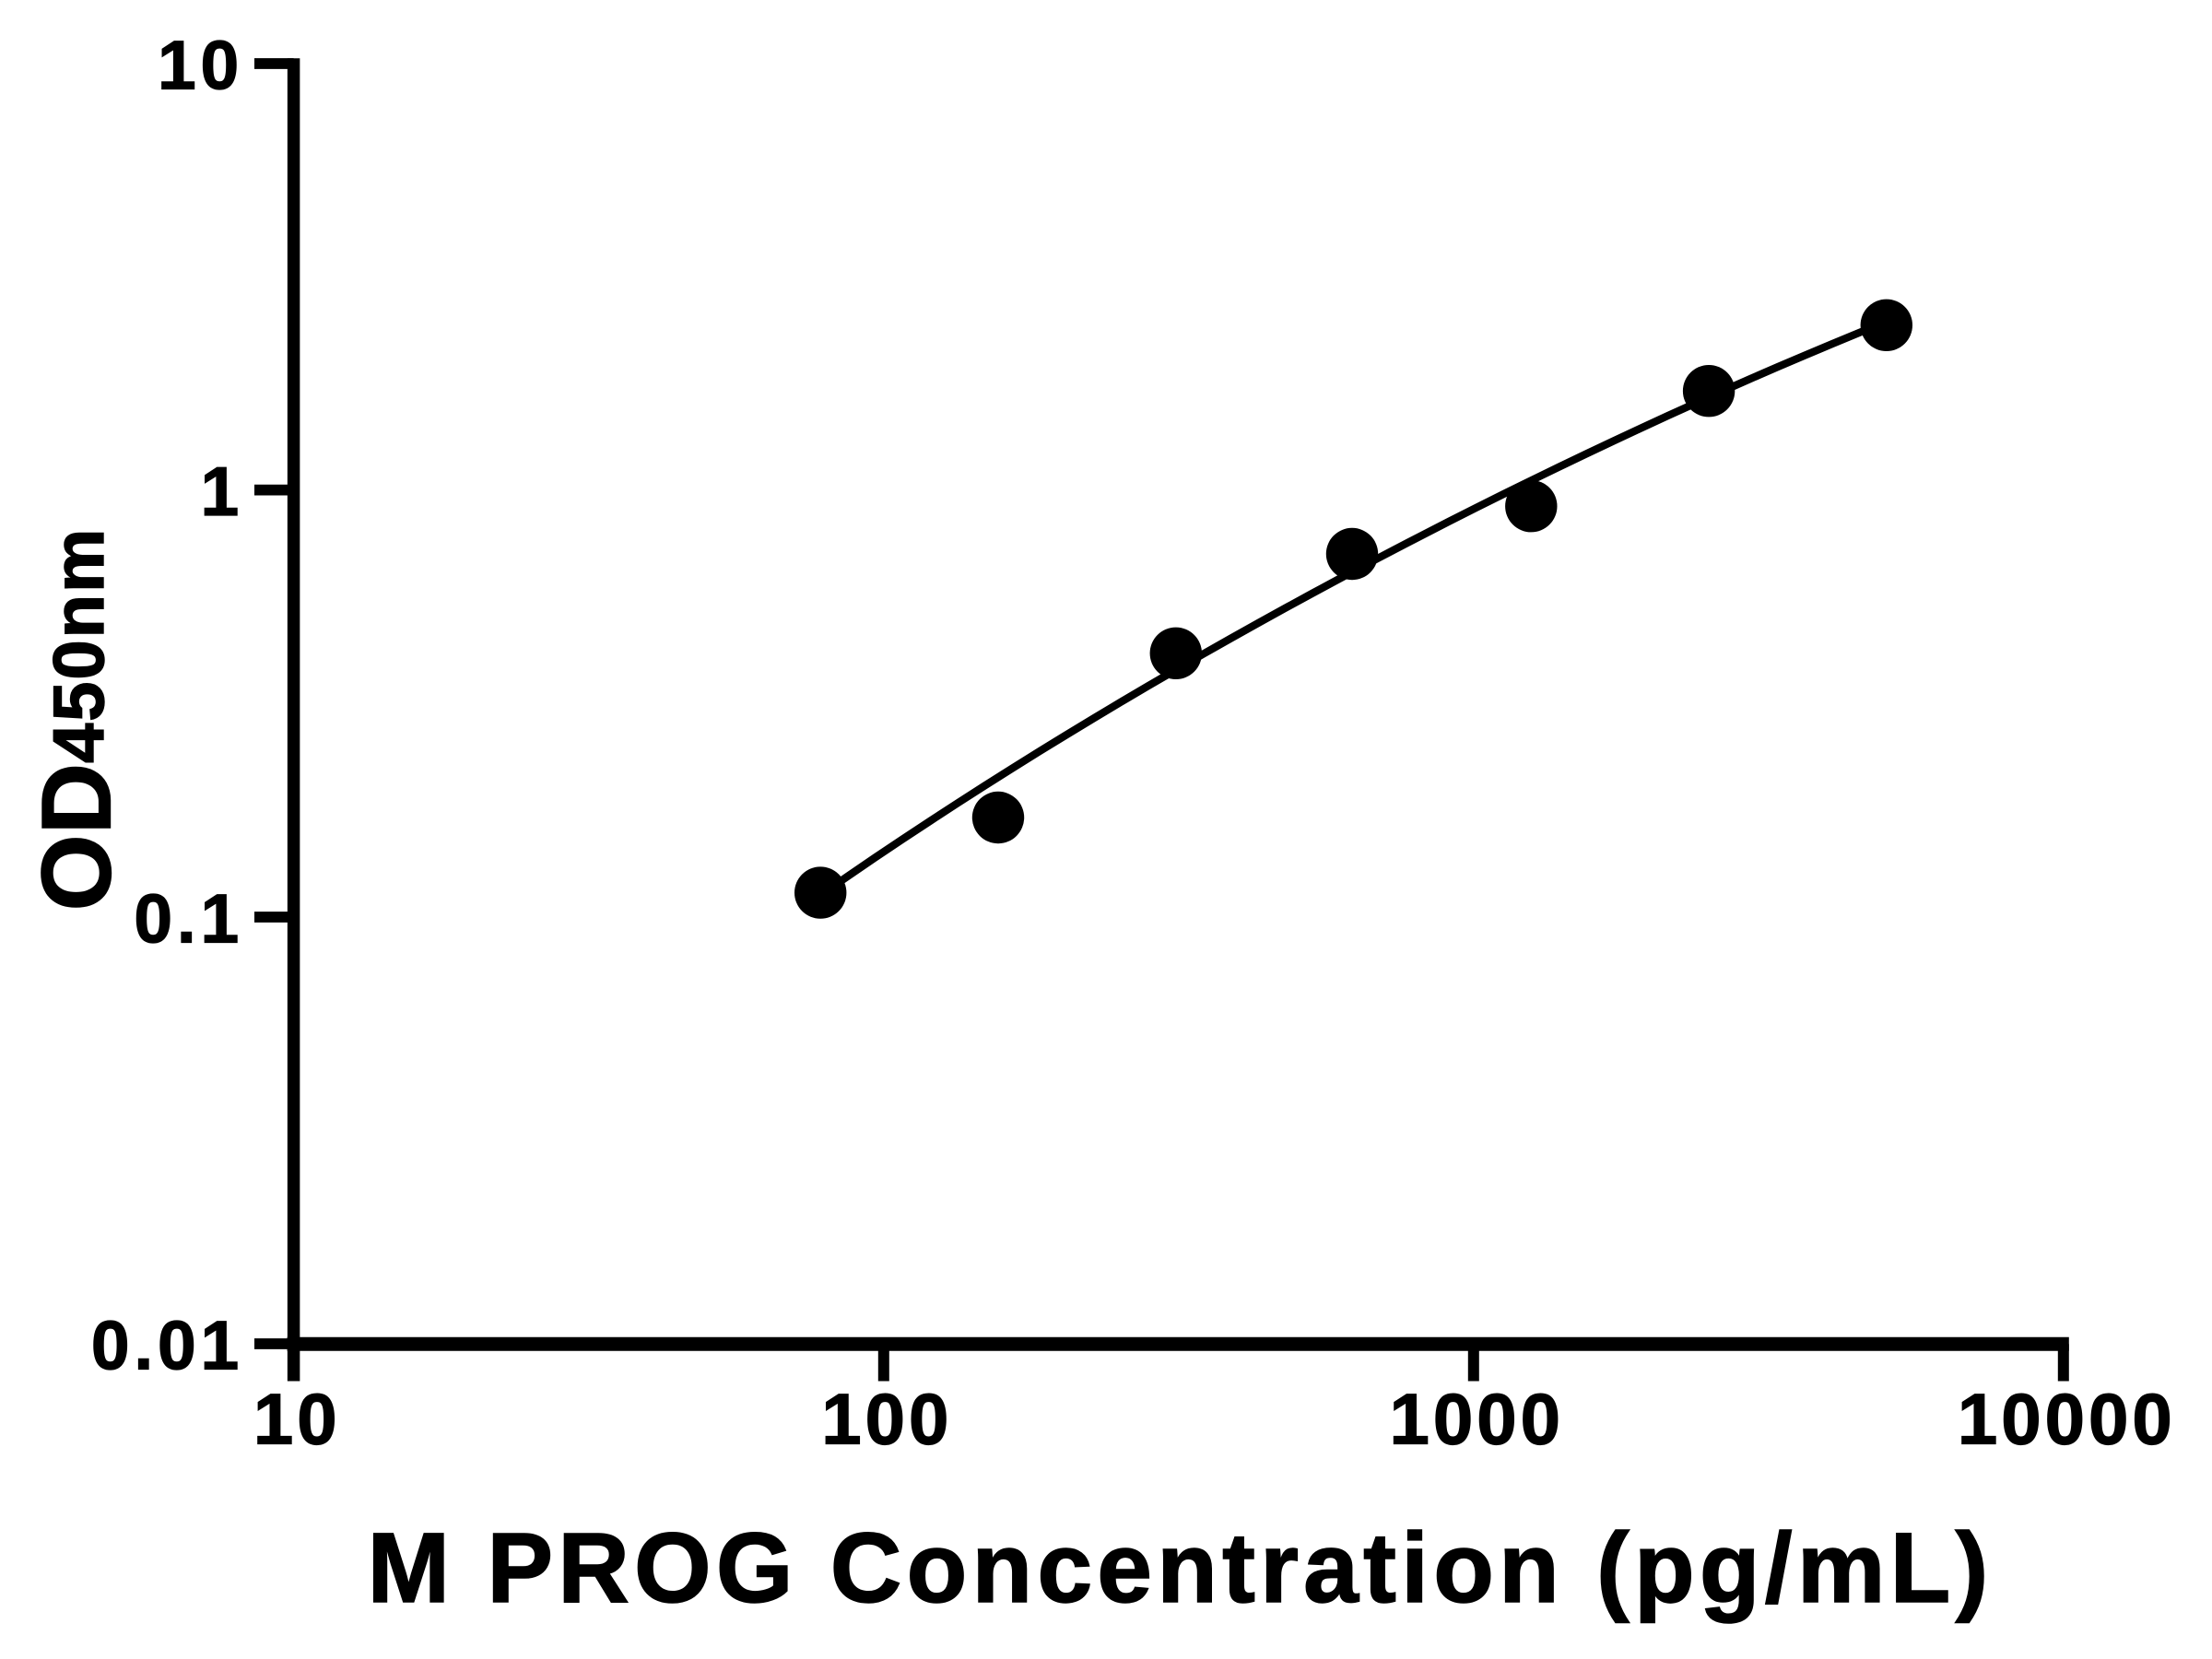 The width and height of the screenshot is (2212, 1659). I want to click on svg-text: 1000, so click(1477, 1419).